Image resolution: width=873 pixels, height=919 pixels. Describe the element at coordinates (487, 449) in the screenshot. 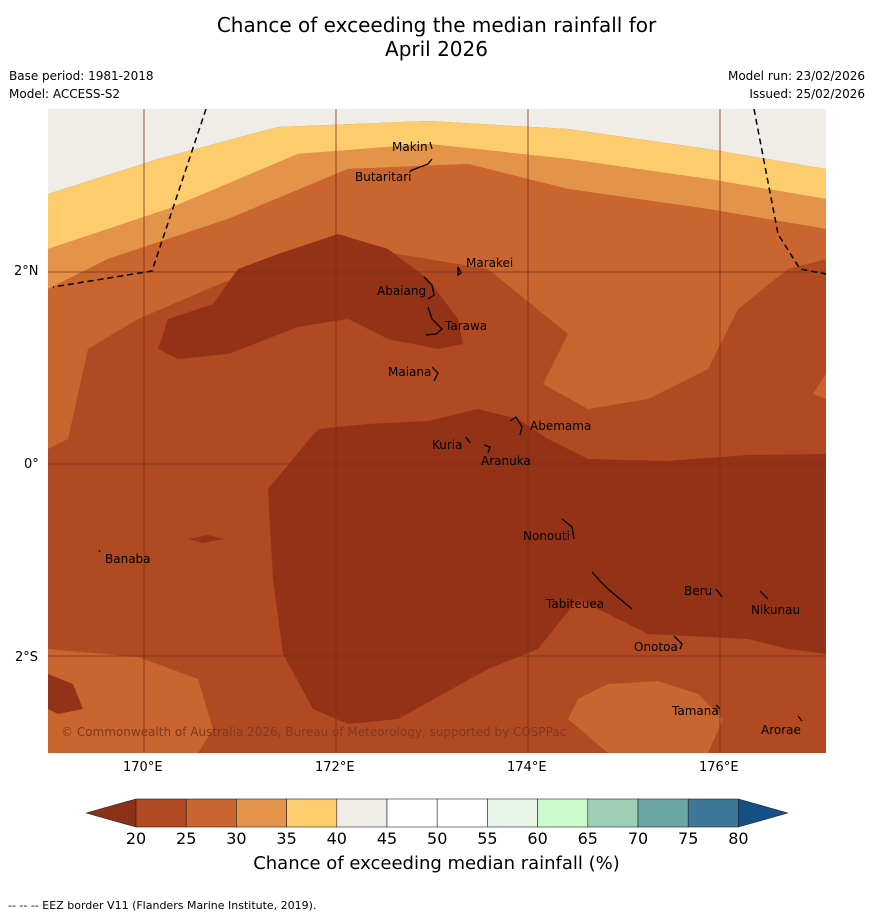

I see `island-aranuka` at that location.